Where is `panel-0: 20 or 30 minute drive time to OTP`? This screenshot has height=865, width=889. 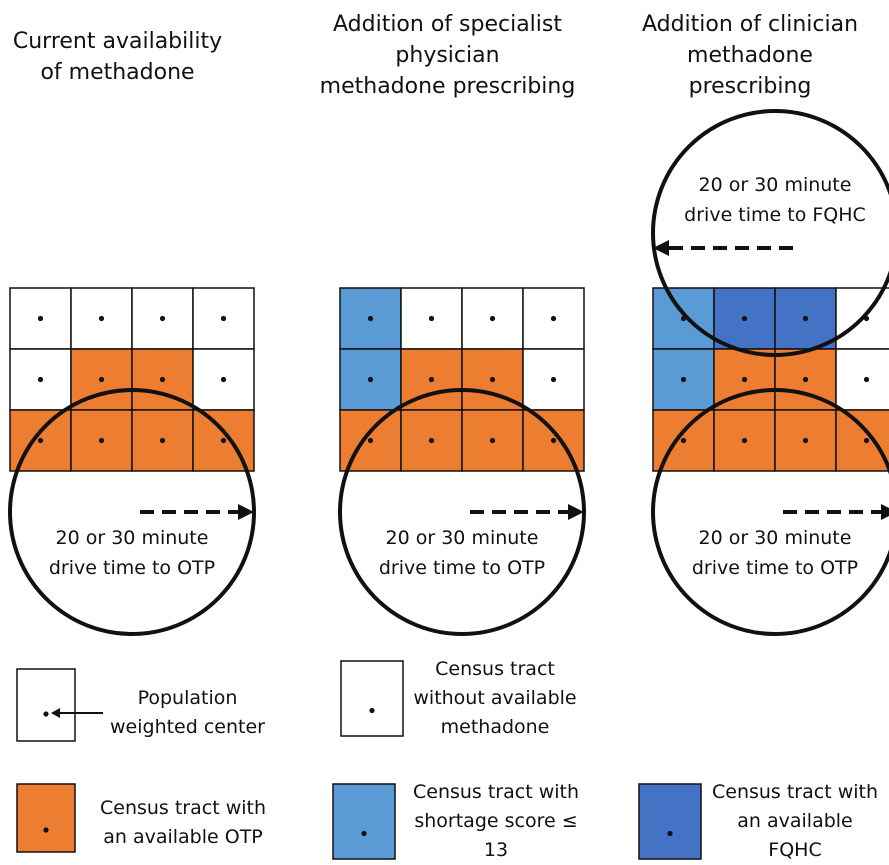 panel-0: 20 or 30 minute drive time to OTP is located at coordinates (132, 461).